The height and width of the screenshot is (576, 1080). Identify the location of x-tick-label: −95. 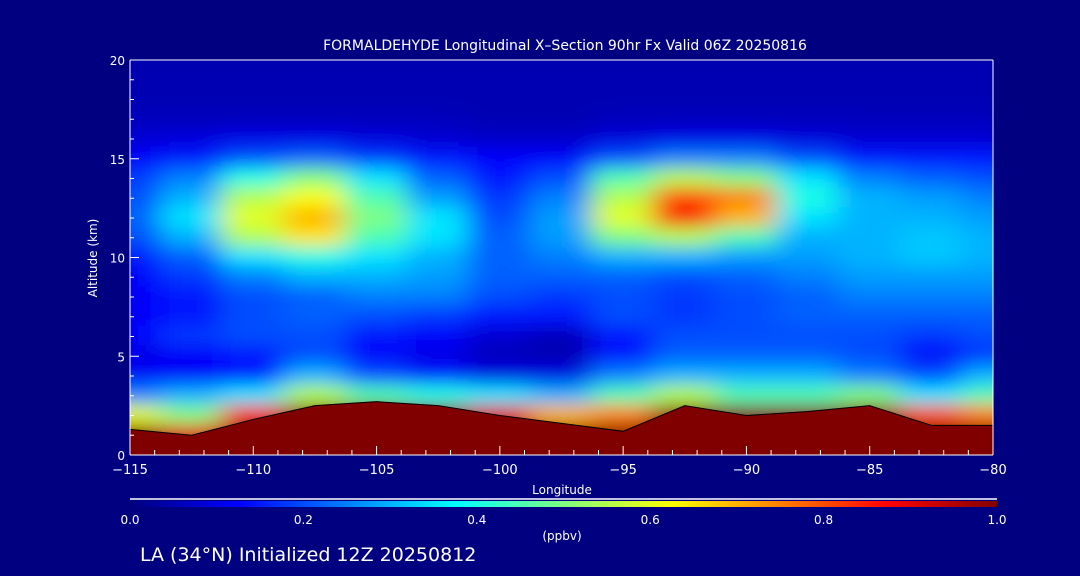
(622, 470).